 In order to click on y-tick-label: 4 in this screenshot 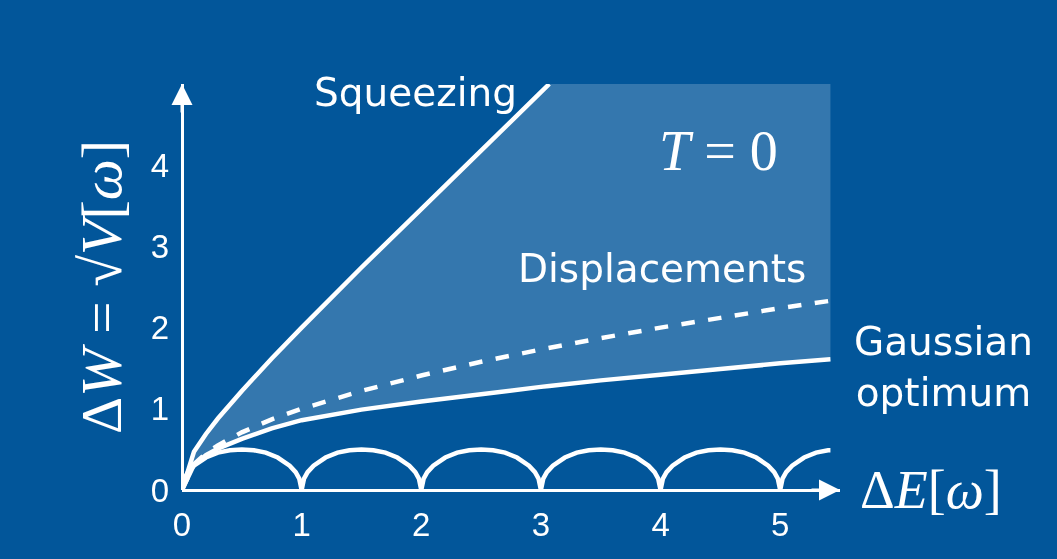, I will do `click(159, 165)`.